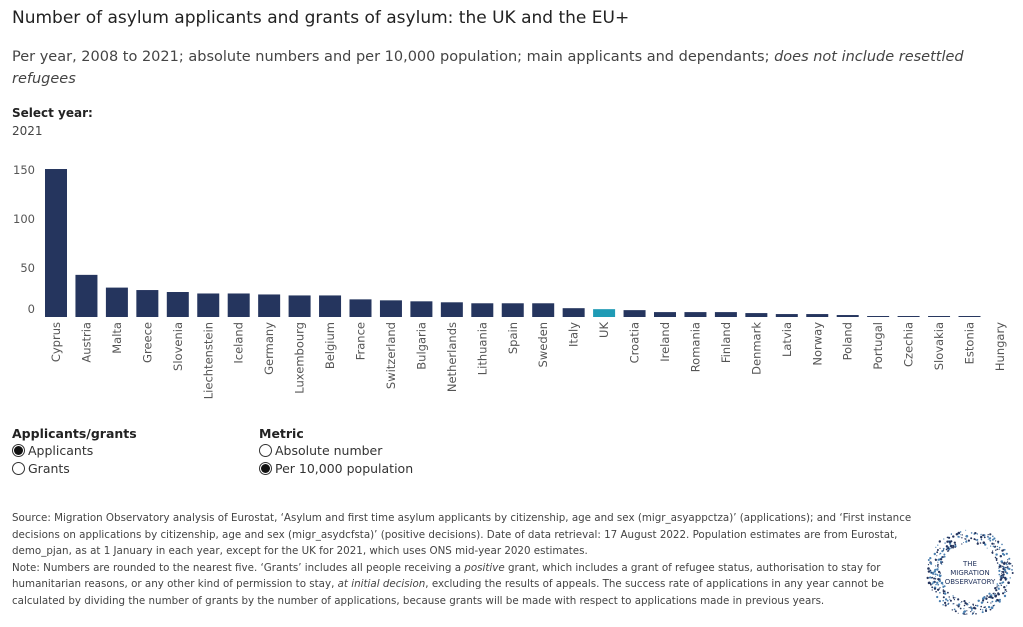 This screenshot has width=1023, height=627. I want to click on year-filter-value: 2021, so click(27, 131).